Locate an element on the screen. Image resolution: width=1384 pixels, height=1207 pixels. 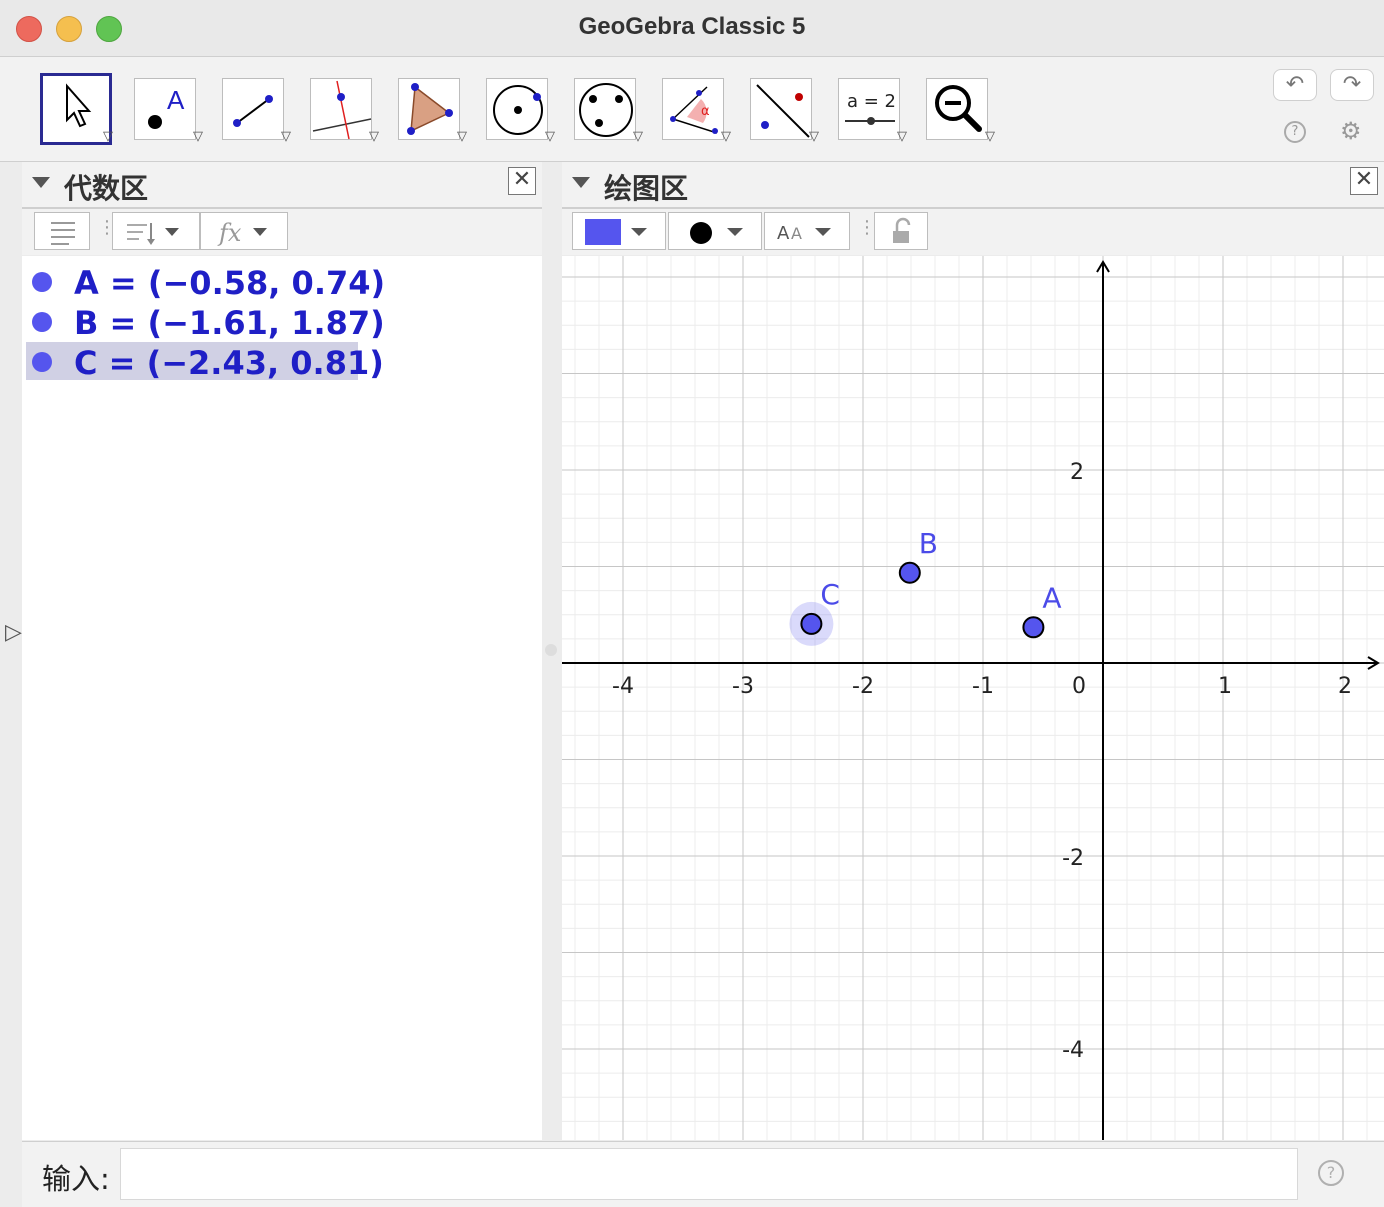
zoom-out-icon is located at coordinates (958, 108).